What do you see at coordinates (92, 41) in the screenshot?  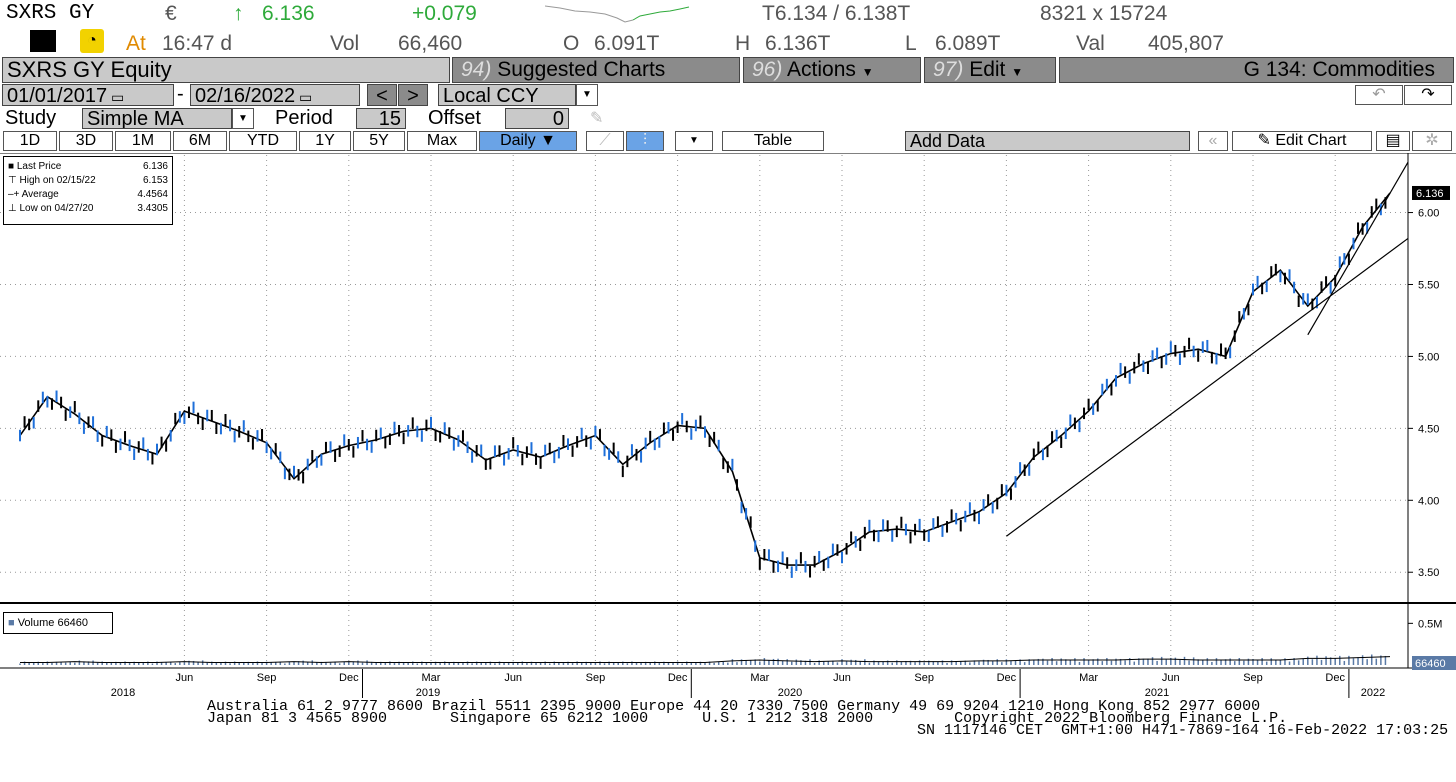 I see `gauge-icon: ◔` at bounding box center [92, 41].